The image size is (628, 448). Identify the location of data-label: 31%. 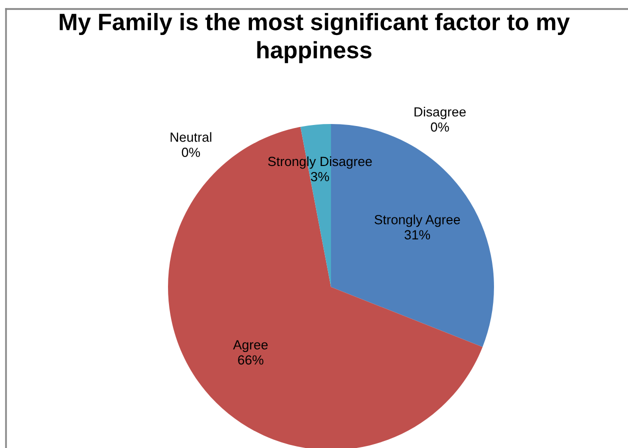
(417, 235).